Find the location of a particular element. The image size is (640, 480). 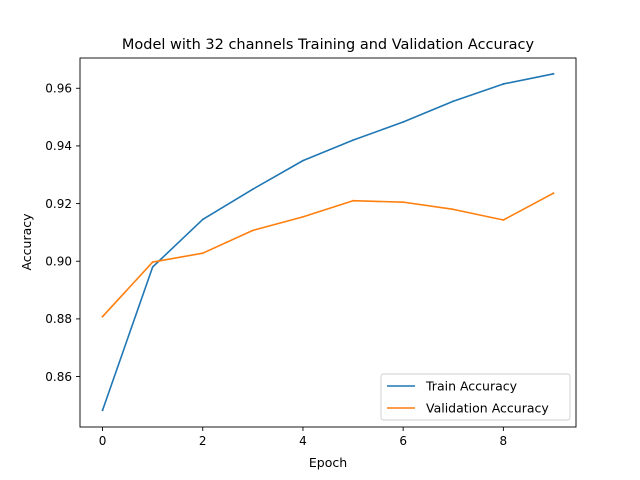

legend-label-train-accuracy: Train Accuracy is located at coordinates (471, 386).